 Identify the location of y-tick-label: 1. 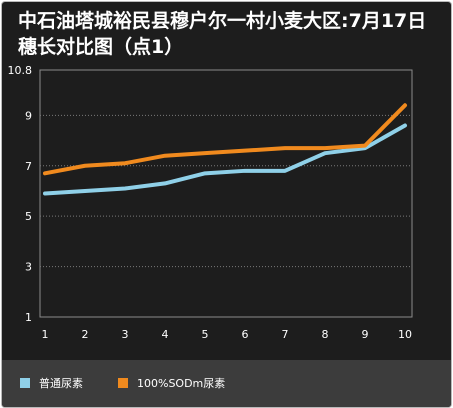
(28, 317).